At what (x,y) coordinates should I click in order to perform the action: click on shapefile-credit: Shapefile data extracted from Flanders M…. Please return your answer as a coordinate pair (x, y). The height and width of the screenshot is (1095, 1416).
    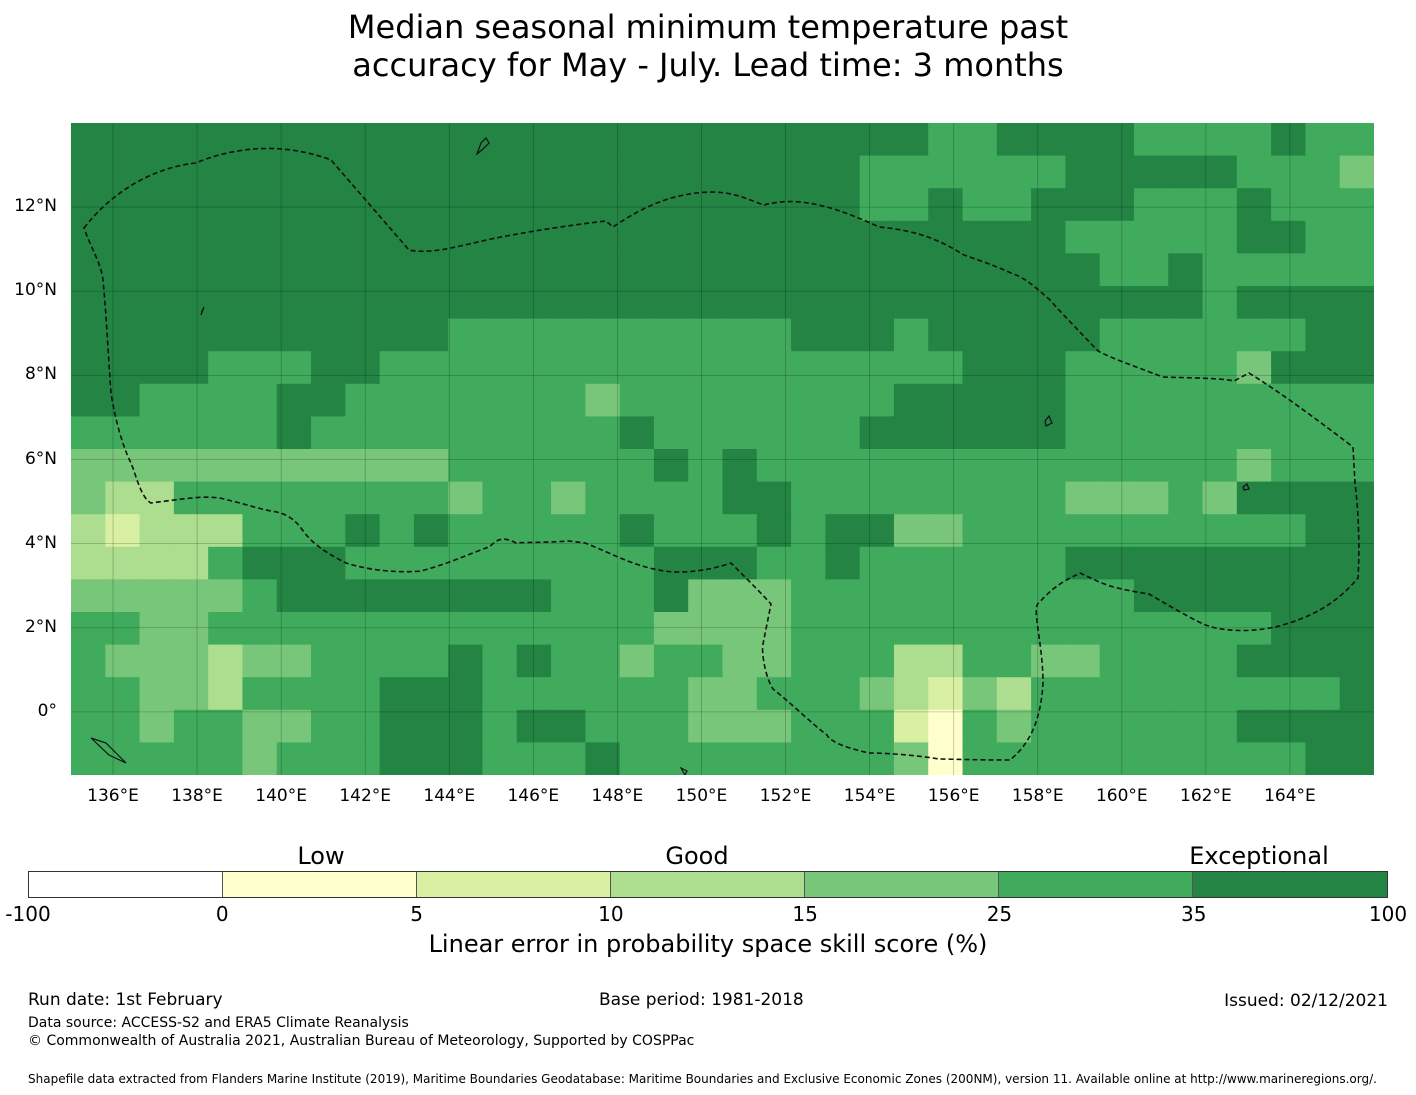
    Looking at the image, I should click on (702, 1079).